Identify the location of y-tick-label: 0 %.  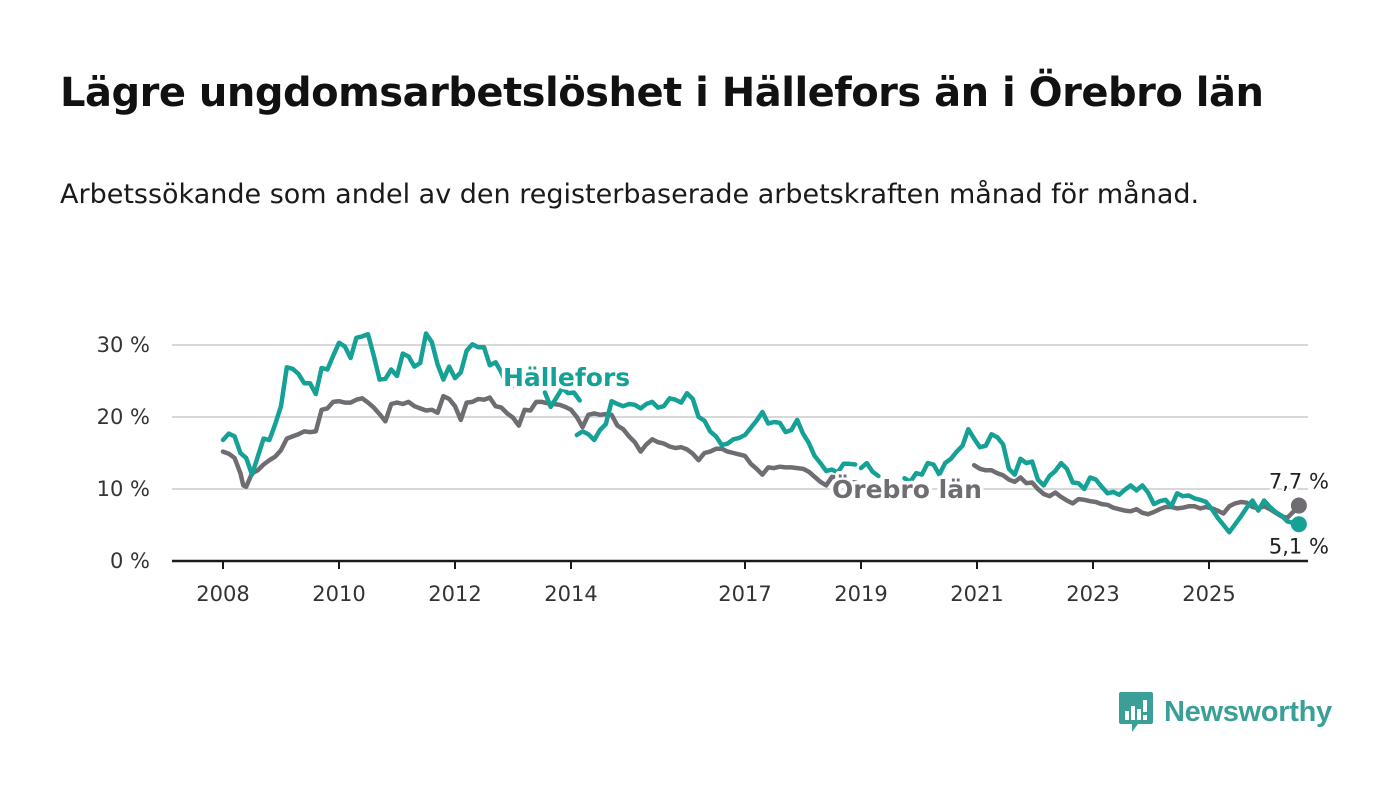
(130, 561).